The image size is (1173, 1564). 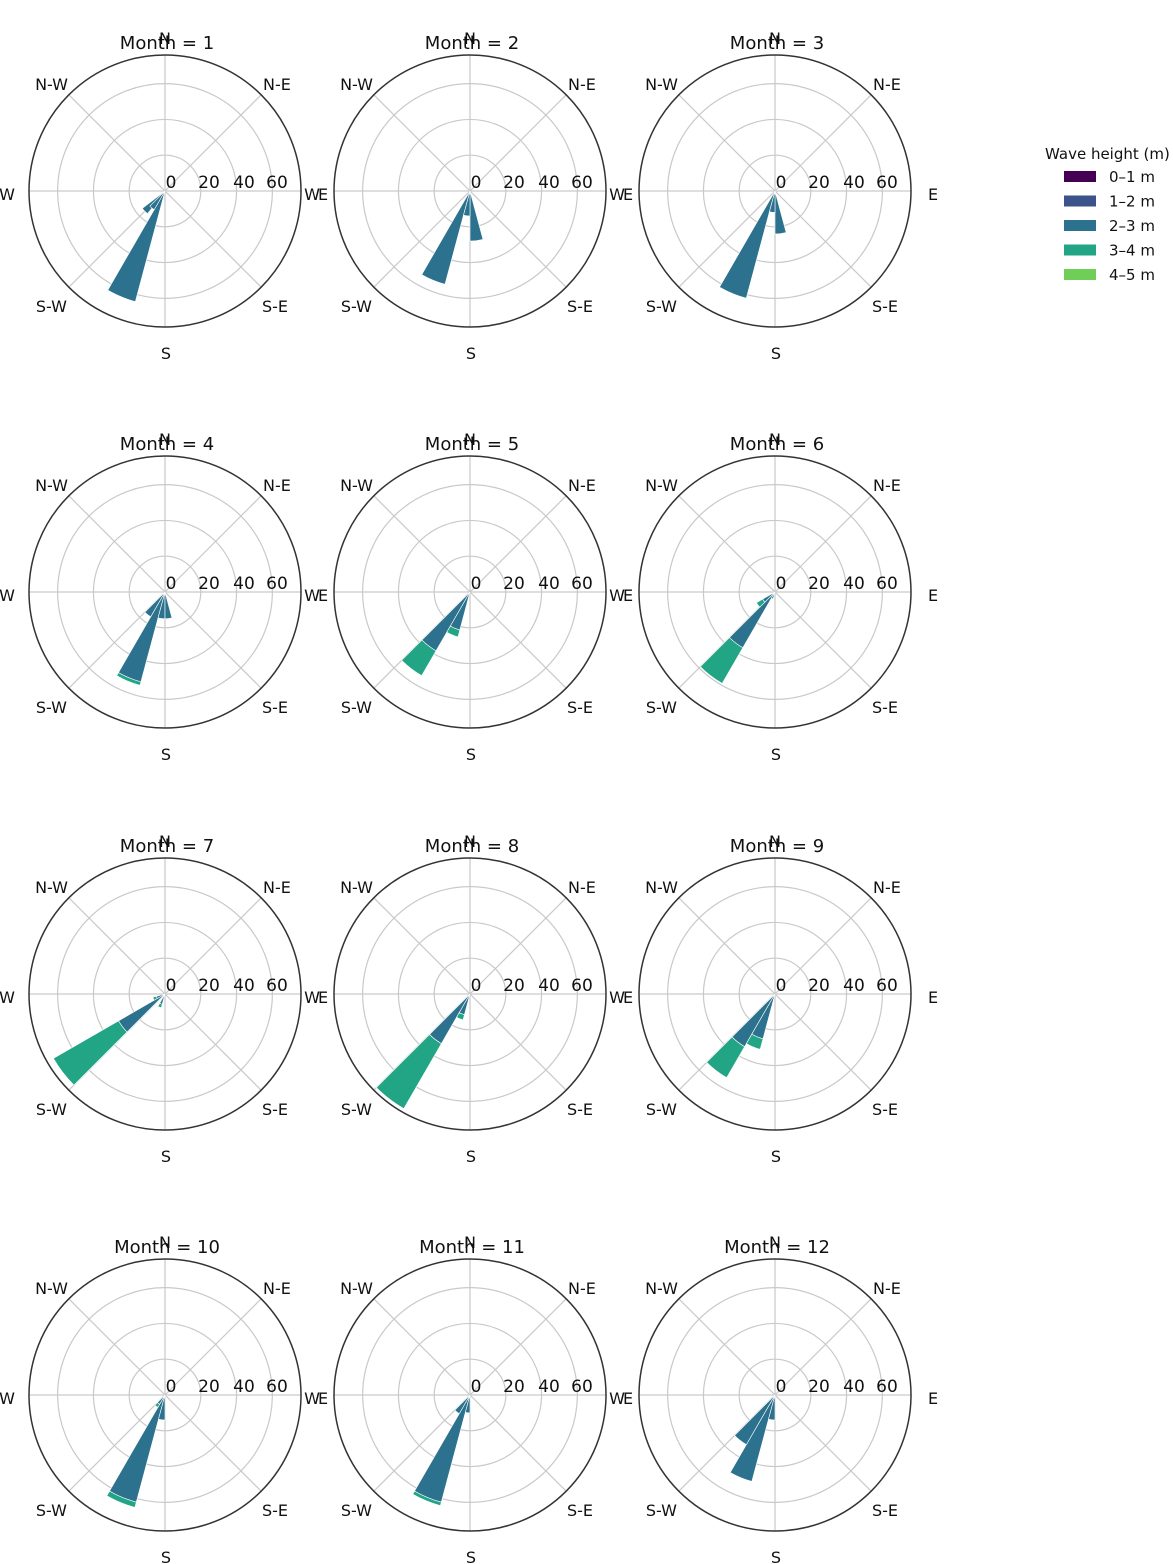 I want to click on panel-title: Month = 6, so click(x=777, y=444).